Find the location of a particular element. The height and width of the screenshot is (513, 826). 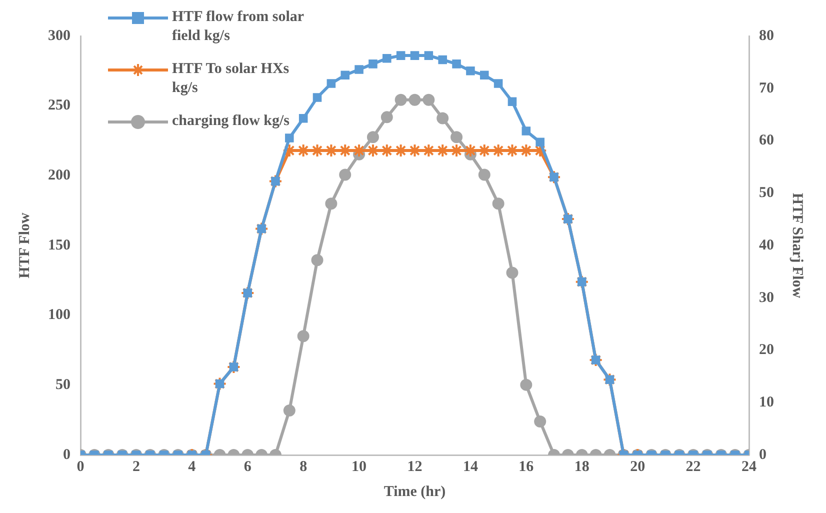

x-axis-title: Time (hr) is located at coordinates (415, 492).